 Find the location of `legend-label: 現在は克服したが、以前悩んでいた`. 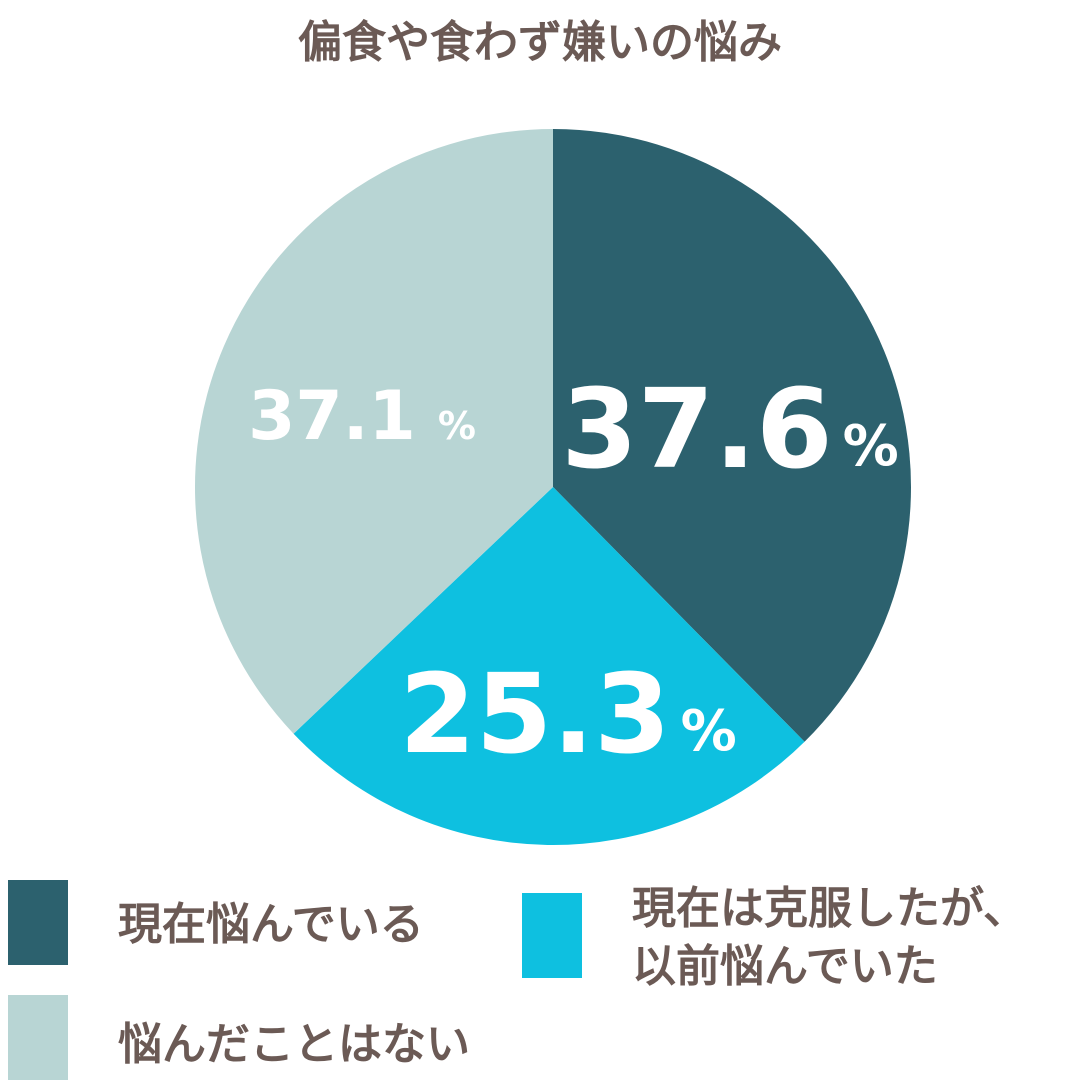

legend-label: 現在は克服したが、以前悩んでいた is located at coordinates (830, 937).